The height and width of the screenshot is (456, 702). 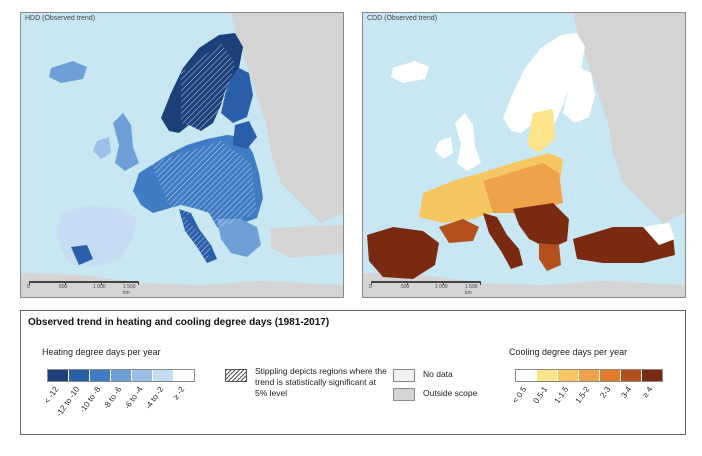 I want to click on scandinavia, so click(x=544, y=83).